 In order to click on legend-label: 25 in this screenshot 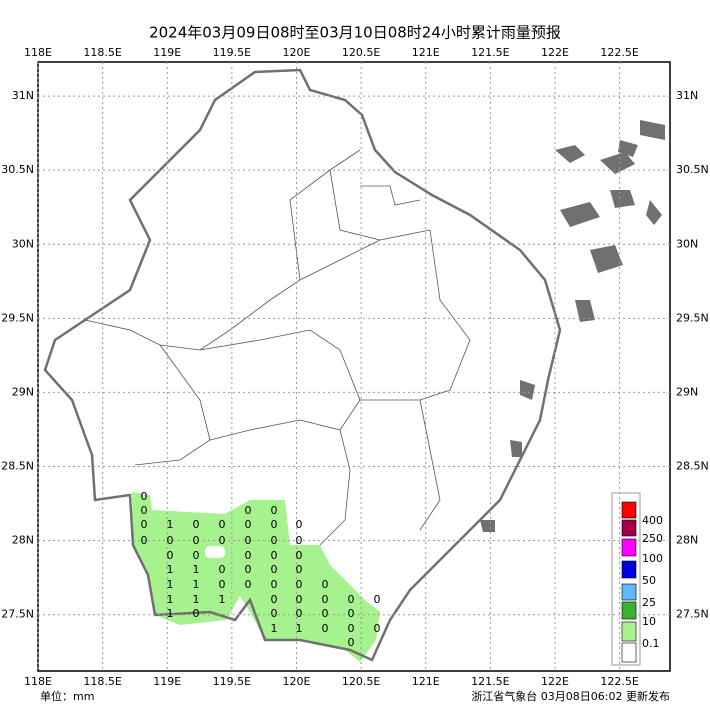, I will do `click(649, 602)`.